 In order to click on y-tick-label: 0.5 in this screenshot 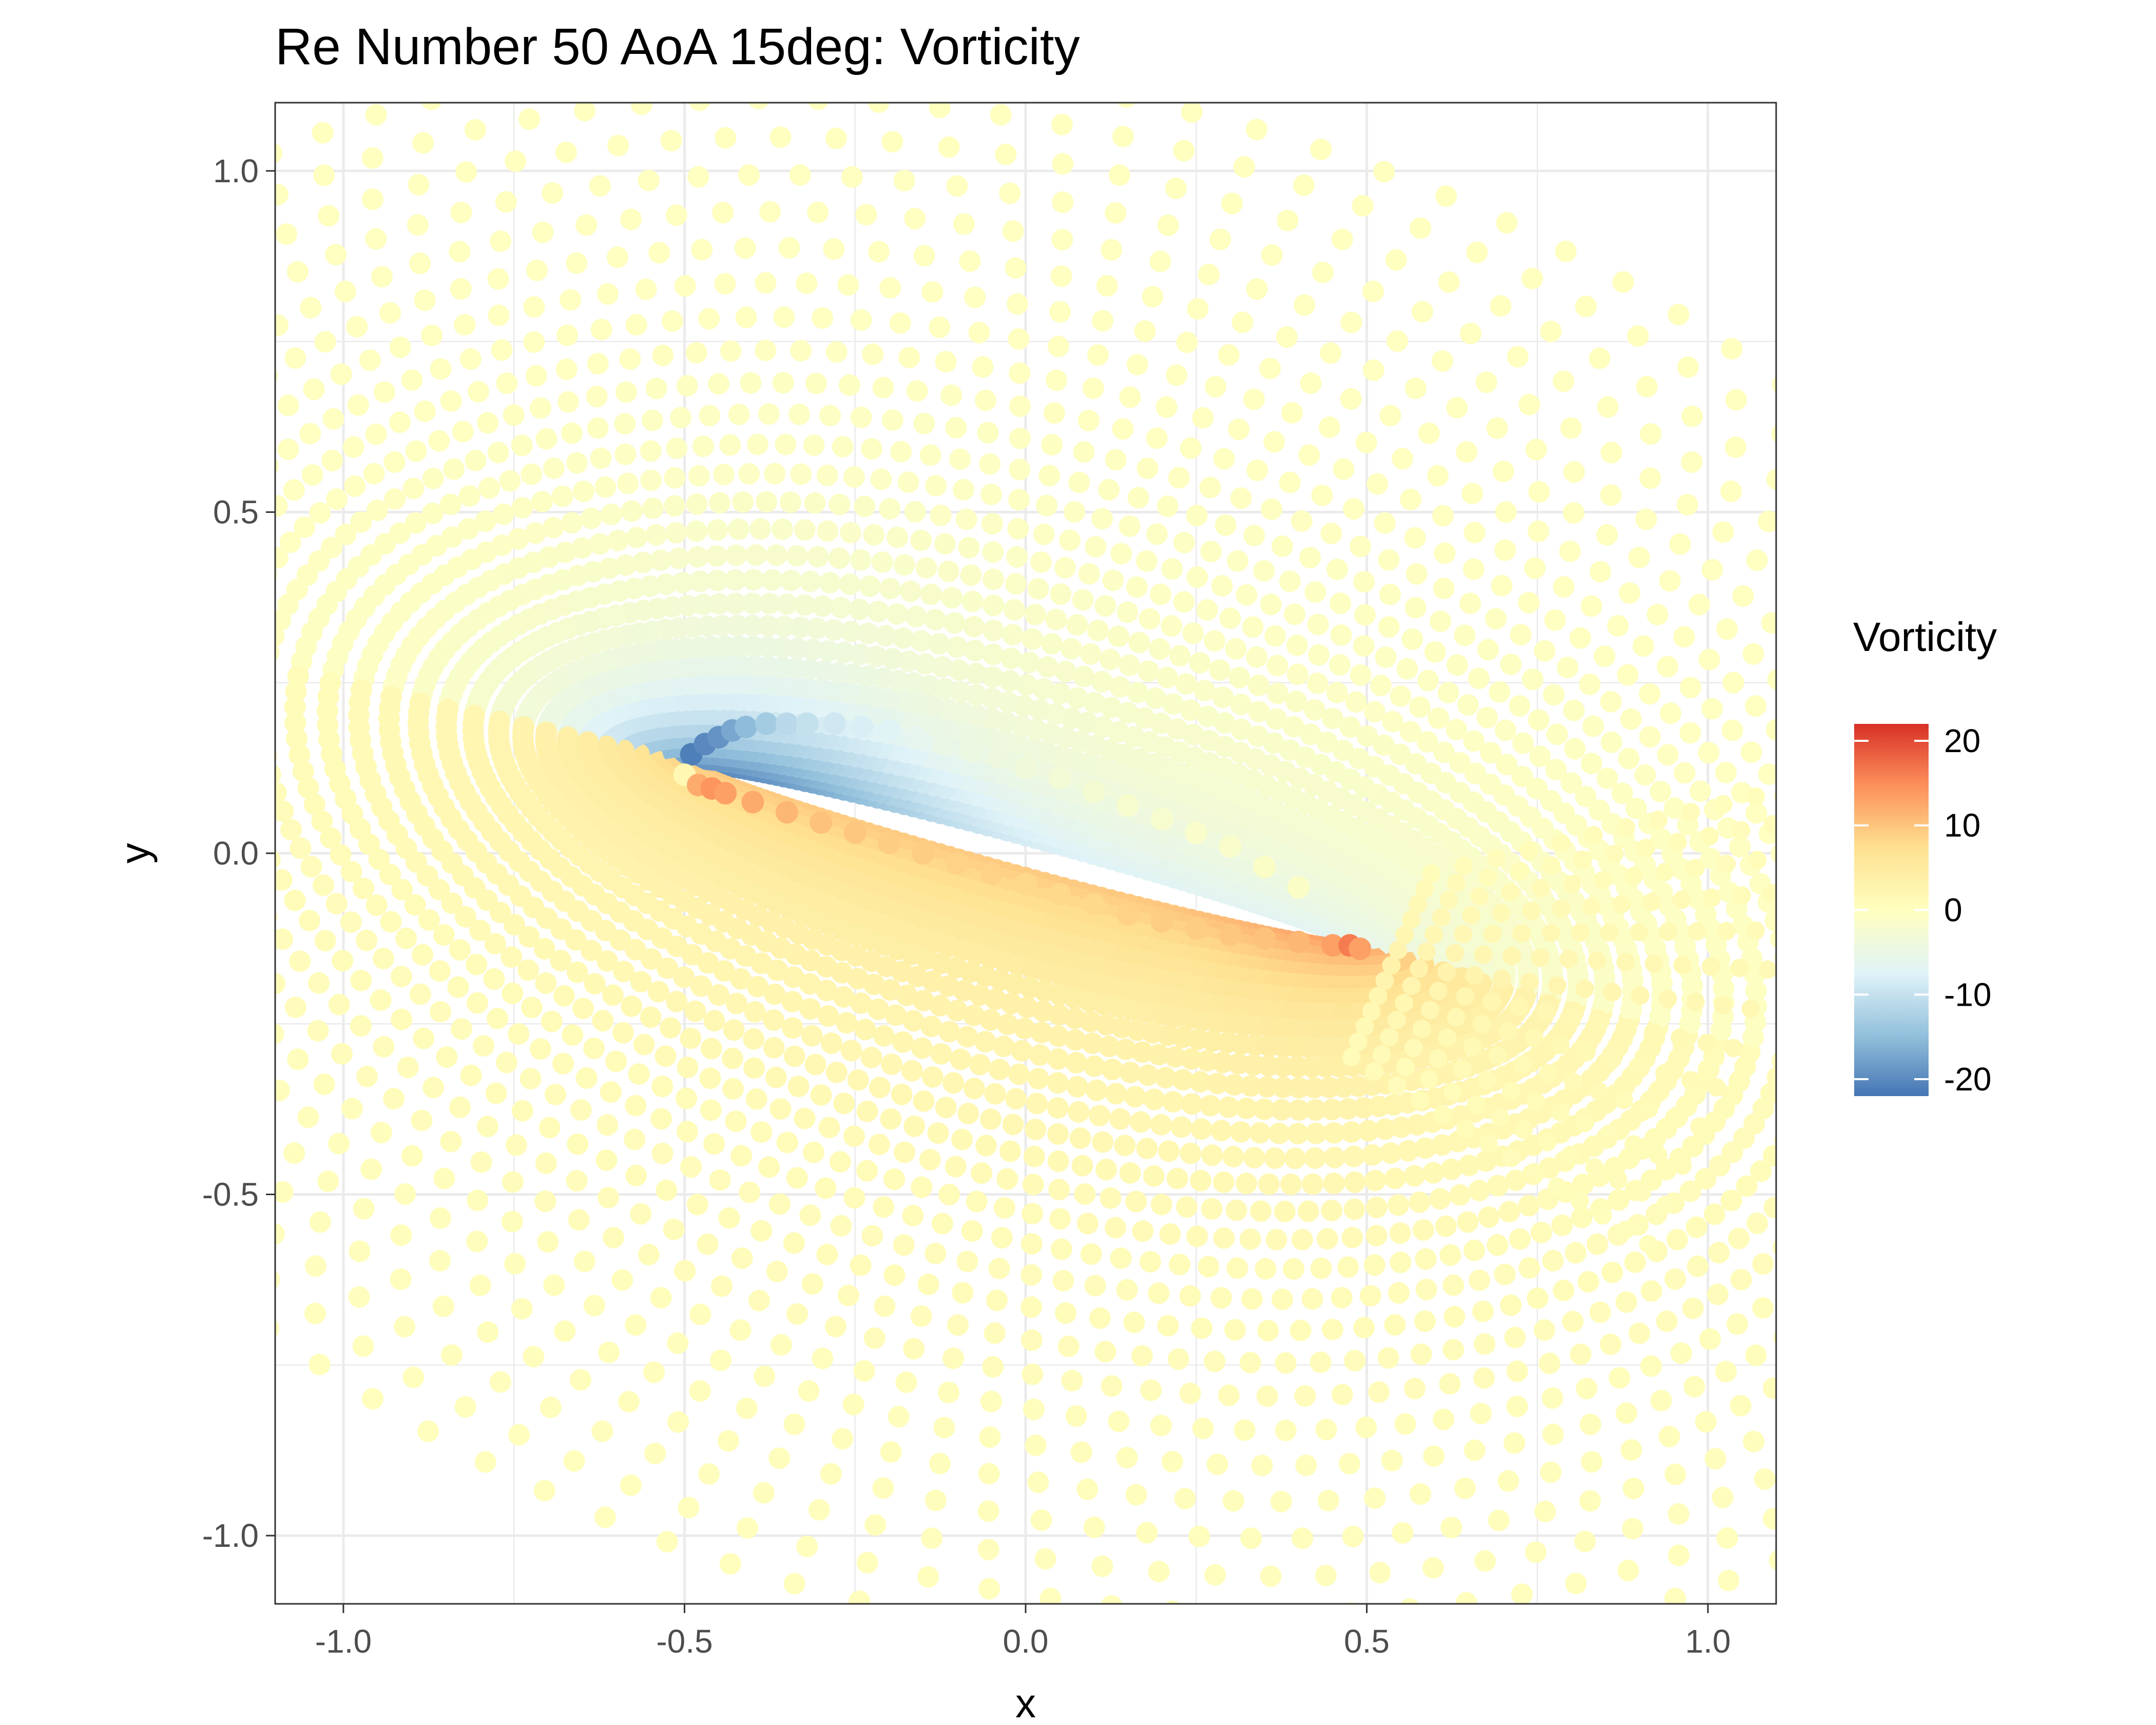, I will do `click(236, 511)`.